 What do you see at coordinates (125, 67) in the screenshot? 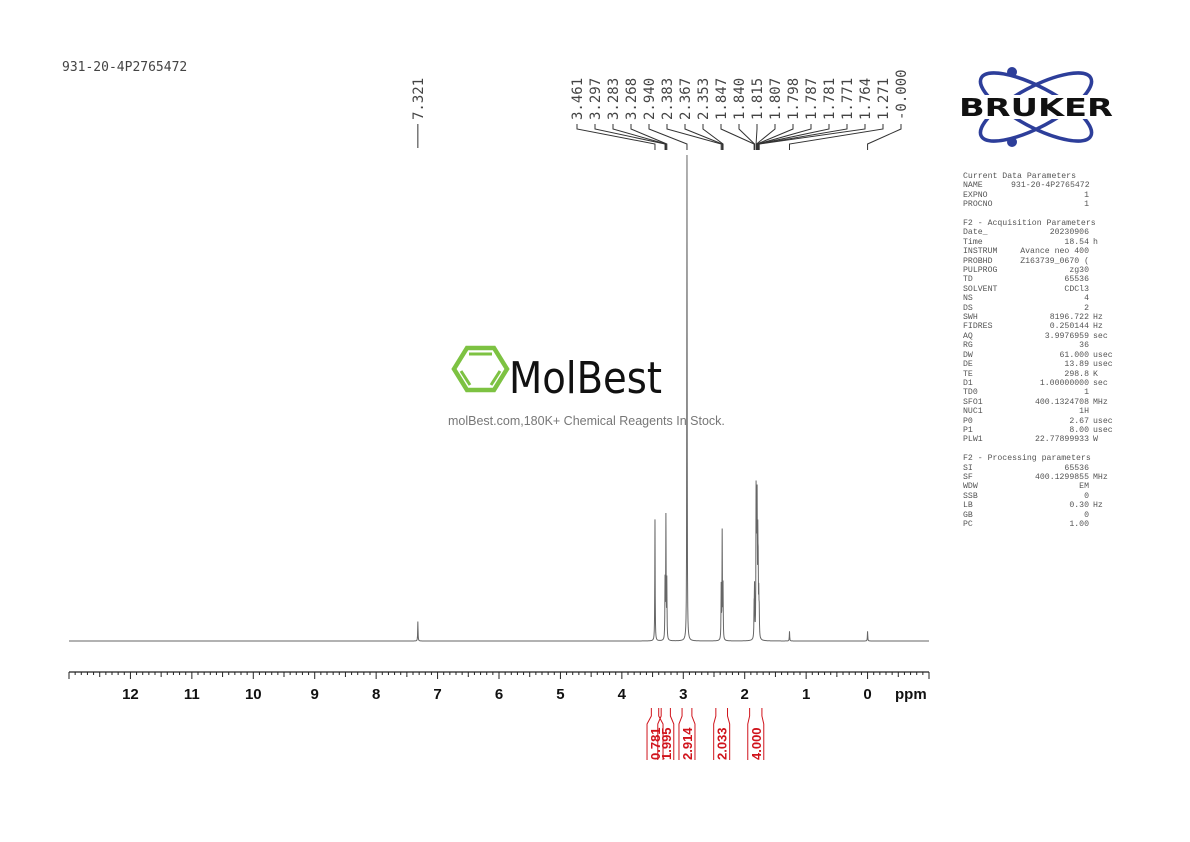
I see `sample-title: 931-20-4P2765472` at bounding box center [125, 67].